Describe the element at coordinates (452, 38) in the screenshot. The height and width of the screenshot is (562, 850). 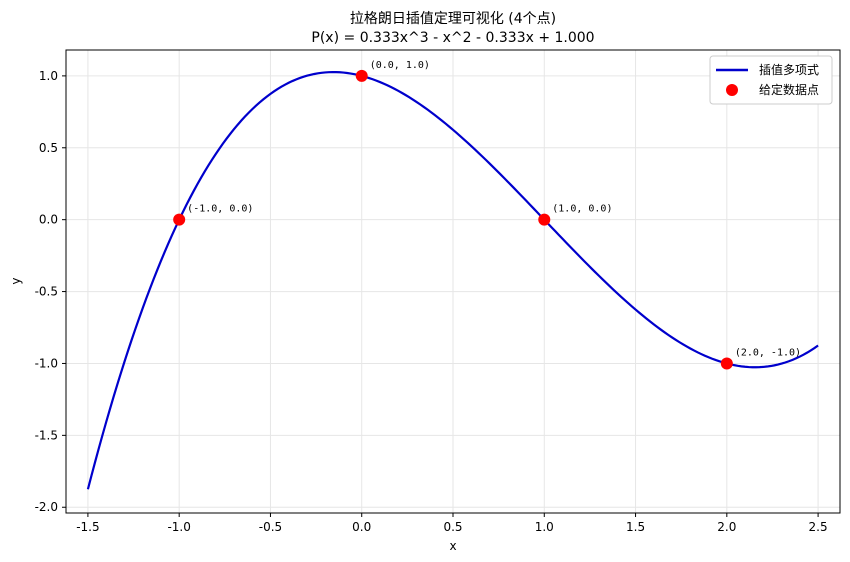
I see `chart-subtitle: P(x) = 0.333x^3 - x^2 - 0.333x + 1.000` at that location.